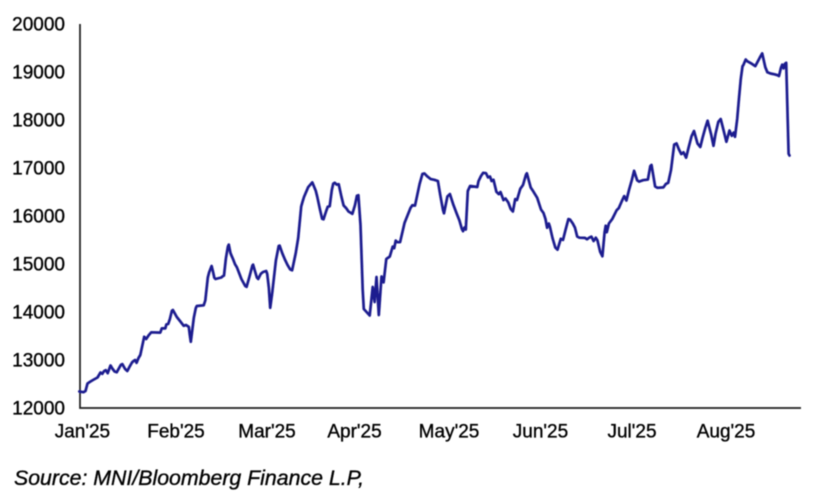 The image size is (822, 503). Describe the element at coordinates (38, 121) in the screenshot. I see `svg-text: 18000` at that location.